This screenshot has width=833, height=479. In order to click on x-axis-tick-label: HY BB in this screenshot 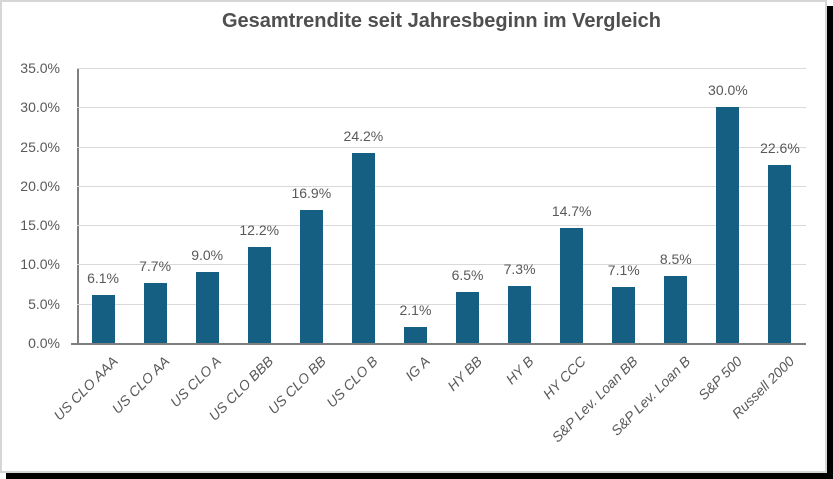, I will do `click(464, 373)`.